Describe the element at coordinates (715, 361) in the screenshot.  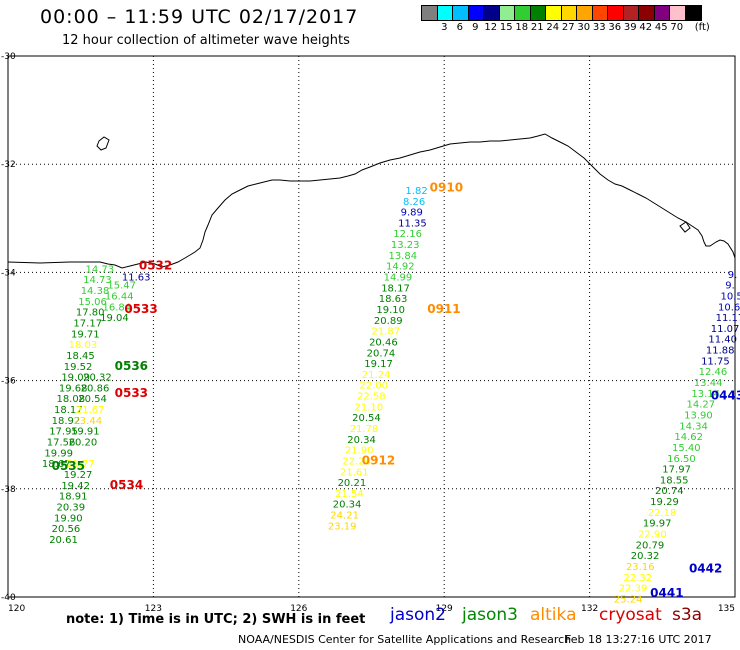
I see `wave-height-label: 11.75` at that location.